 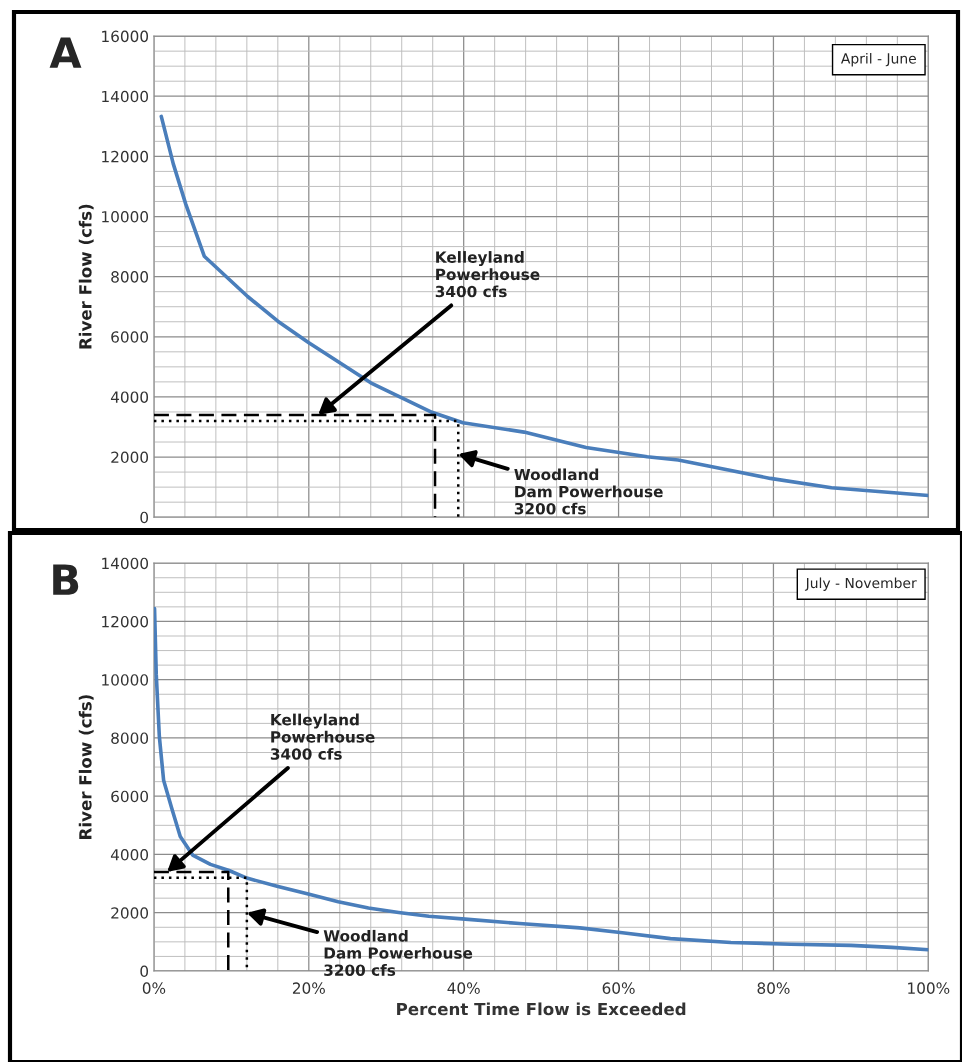 I want to click on x-tick-label: 100%, so click(x=929, y=988).